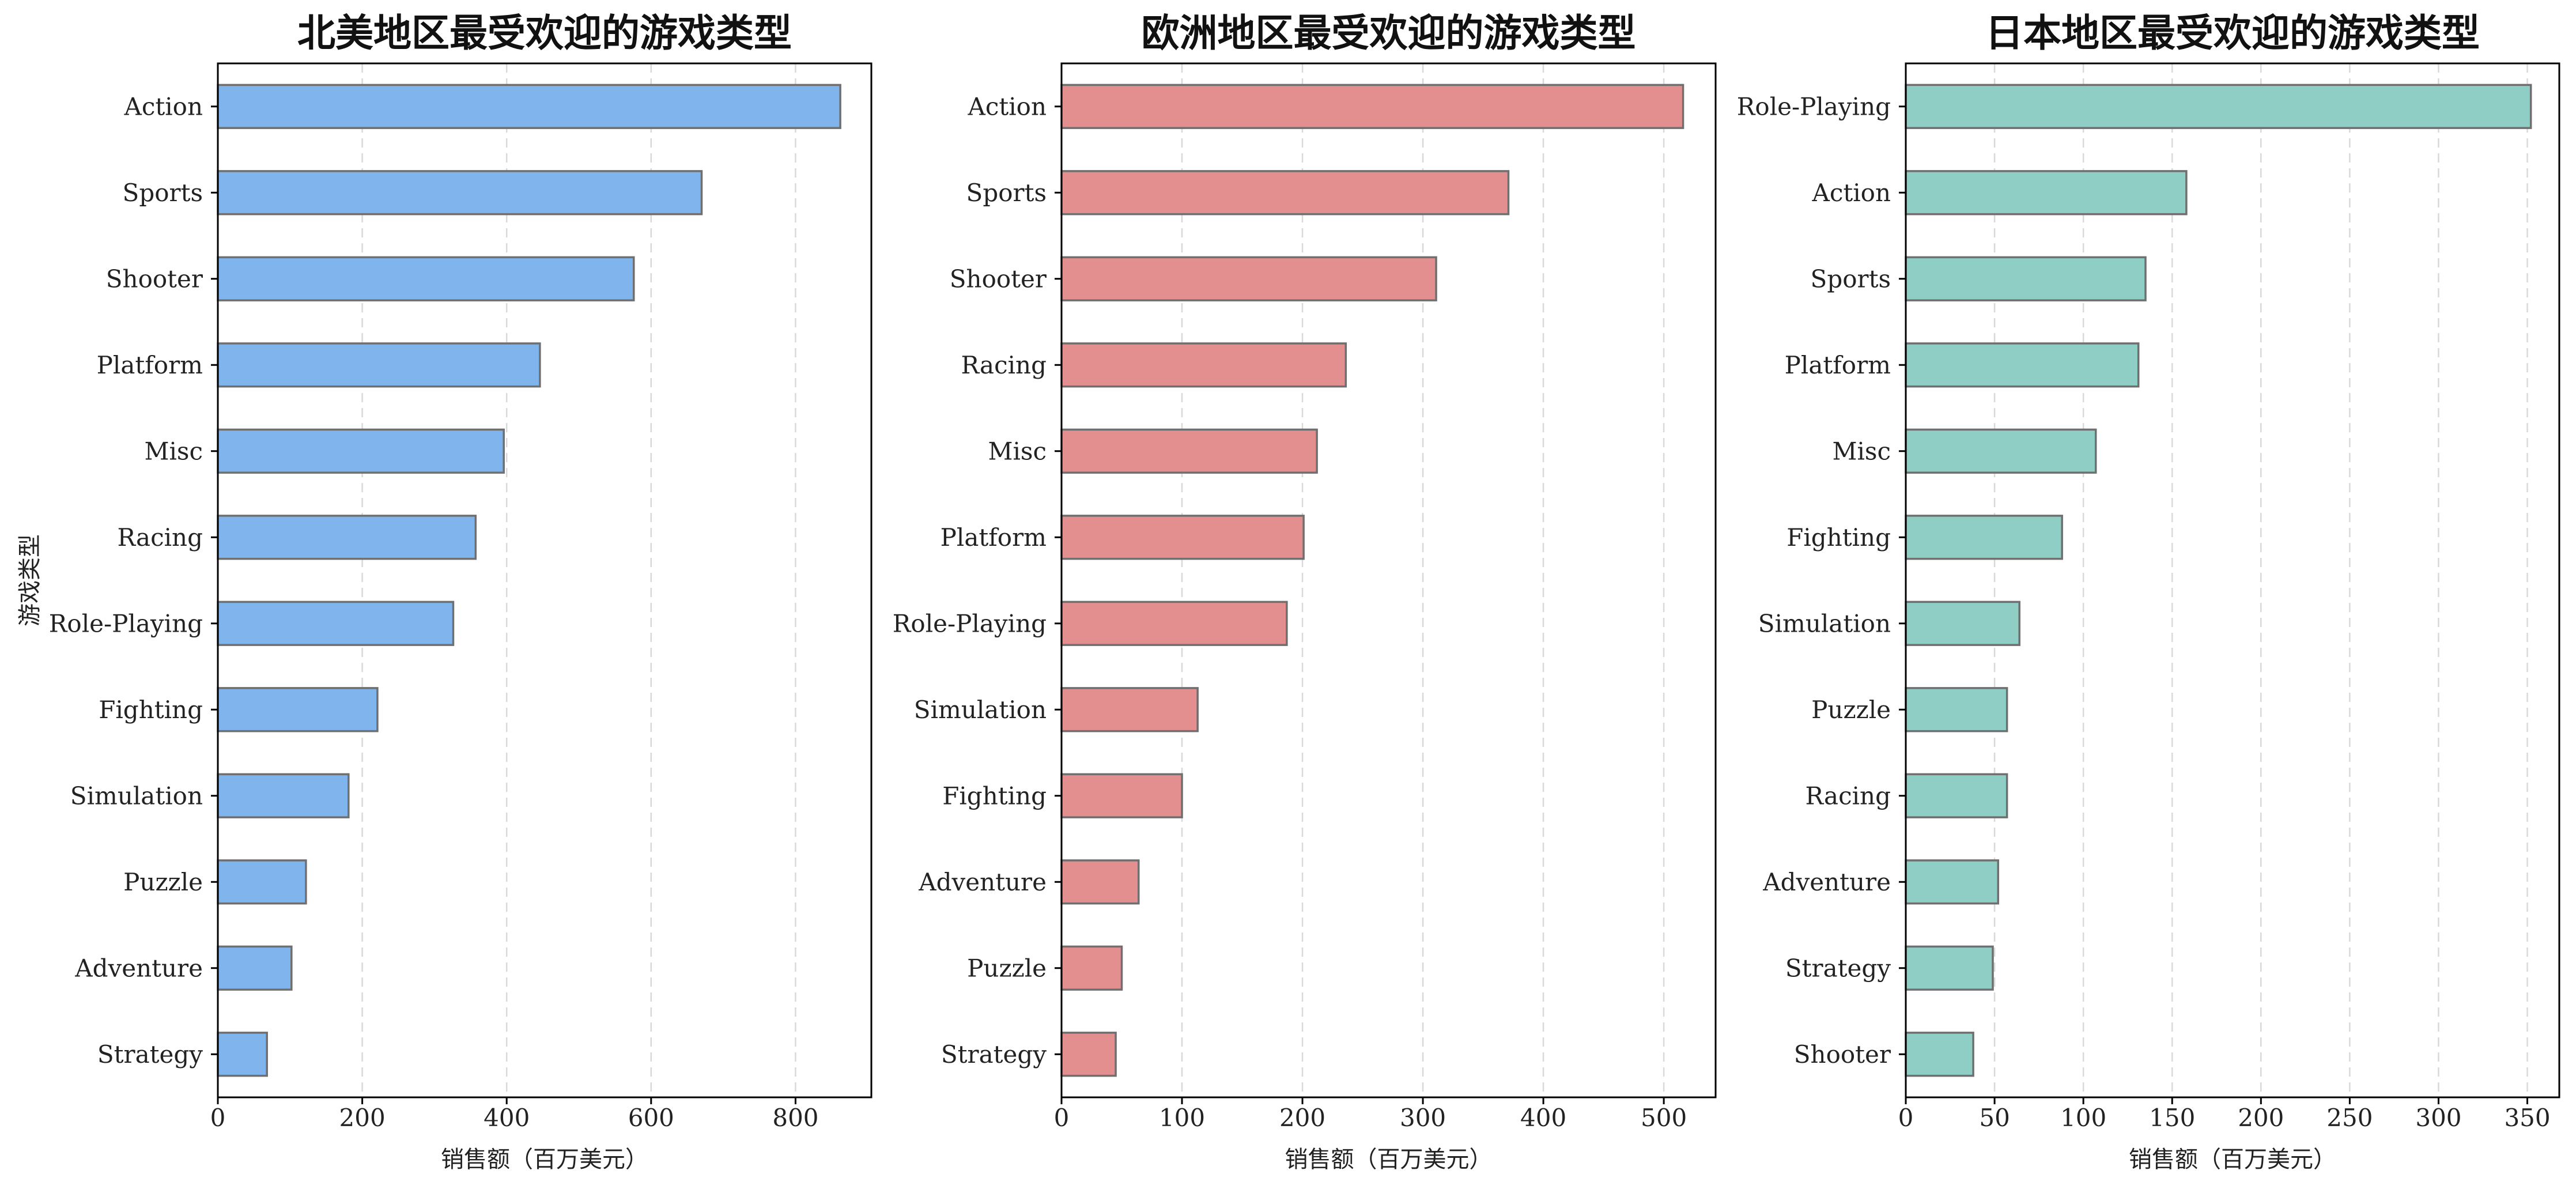 This screenshot has width=2576, height=1193. I want to click on chart-title: 欧洲地区最受欢迎的游戏类型, so click(1389, 33).